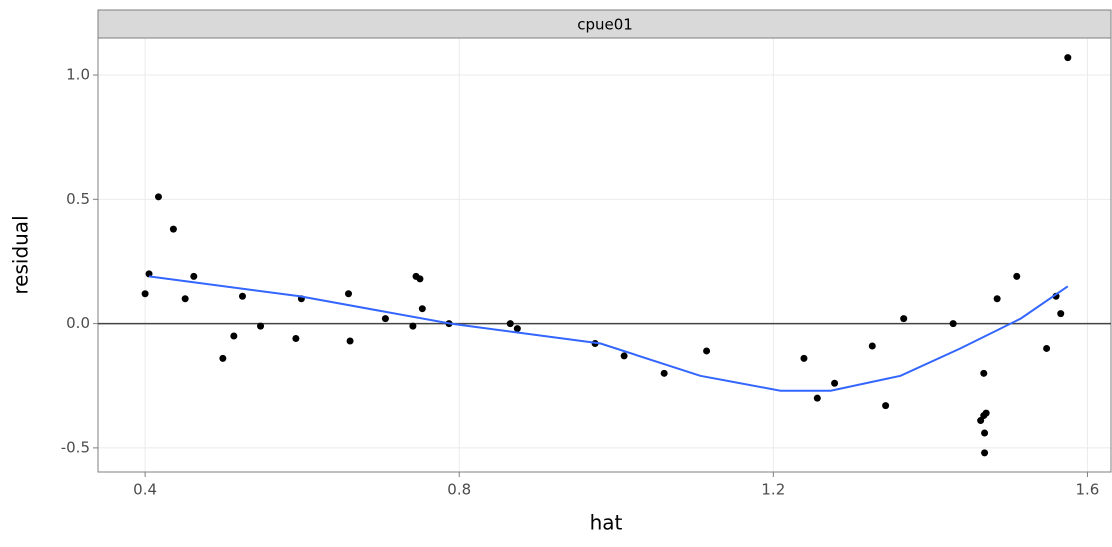 This screenshot has width=1112, height=547. Describe the element at coordinates (75, 447) in the screenshot. I see `y-tick-label: -0.5` at that location.